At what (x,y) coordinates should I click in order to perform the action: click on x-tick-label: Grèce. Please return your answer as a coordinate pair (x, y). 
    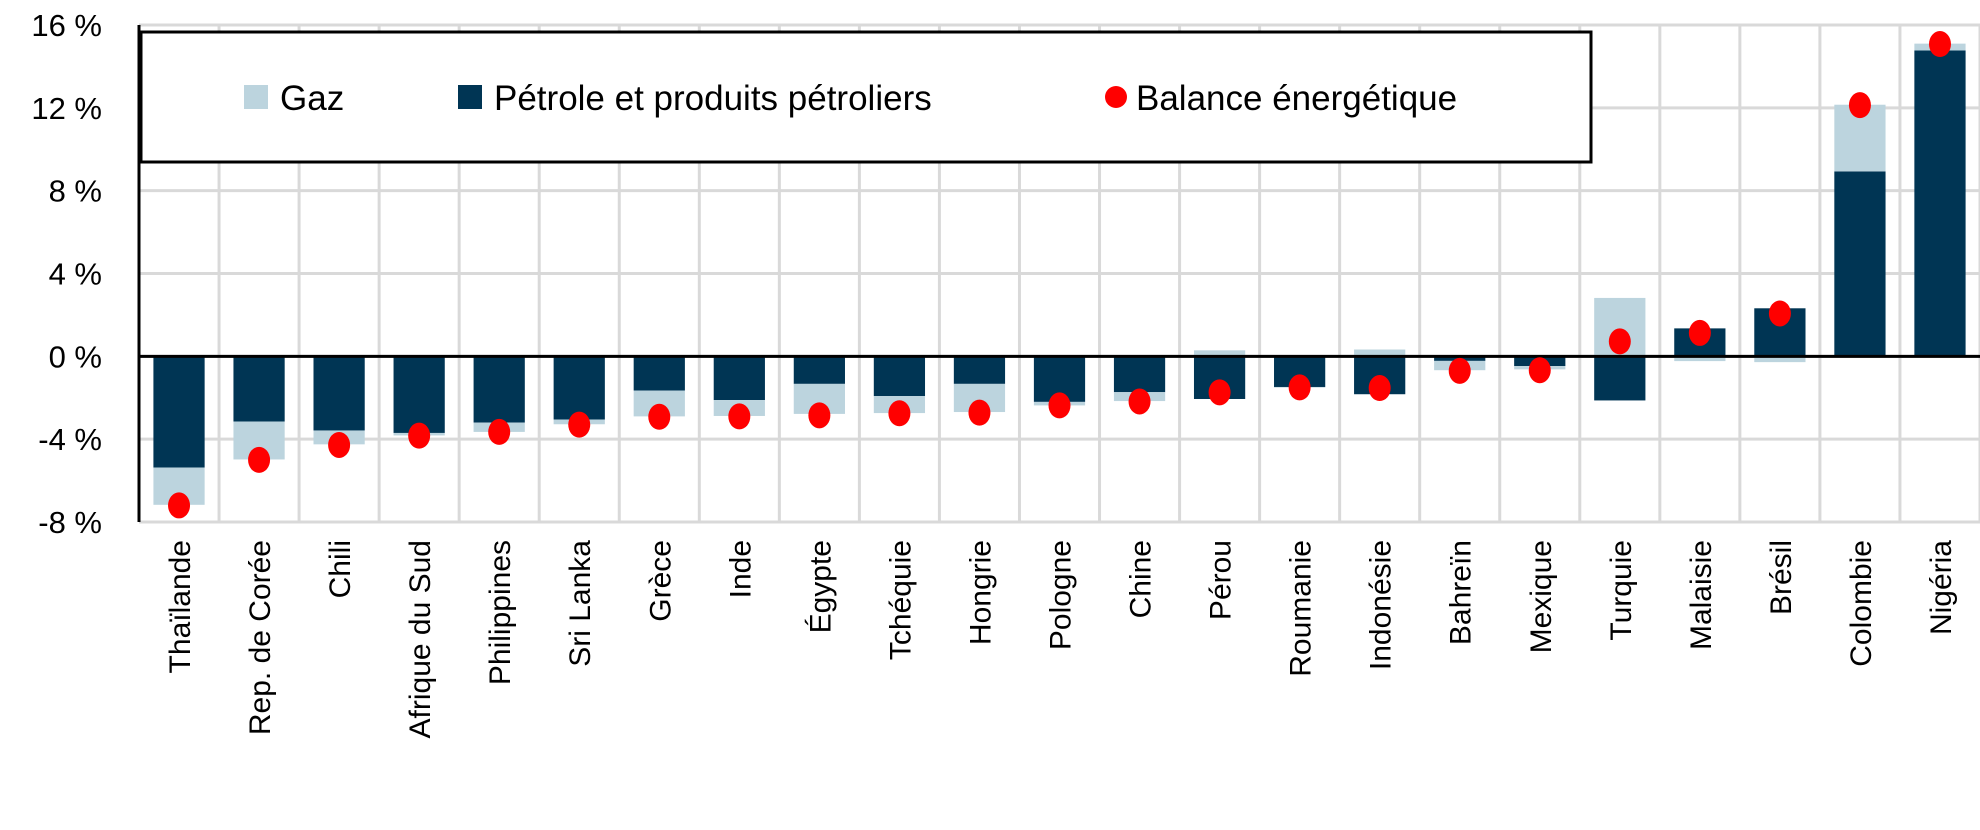
    Looking at the image, I should click on (660, 581).